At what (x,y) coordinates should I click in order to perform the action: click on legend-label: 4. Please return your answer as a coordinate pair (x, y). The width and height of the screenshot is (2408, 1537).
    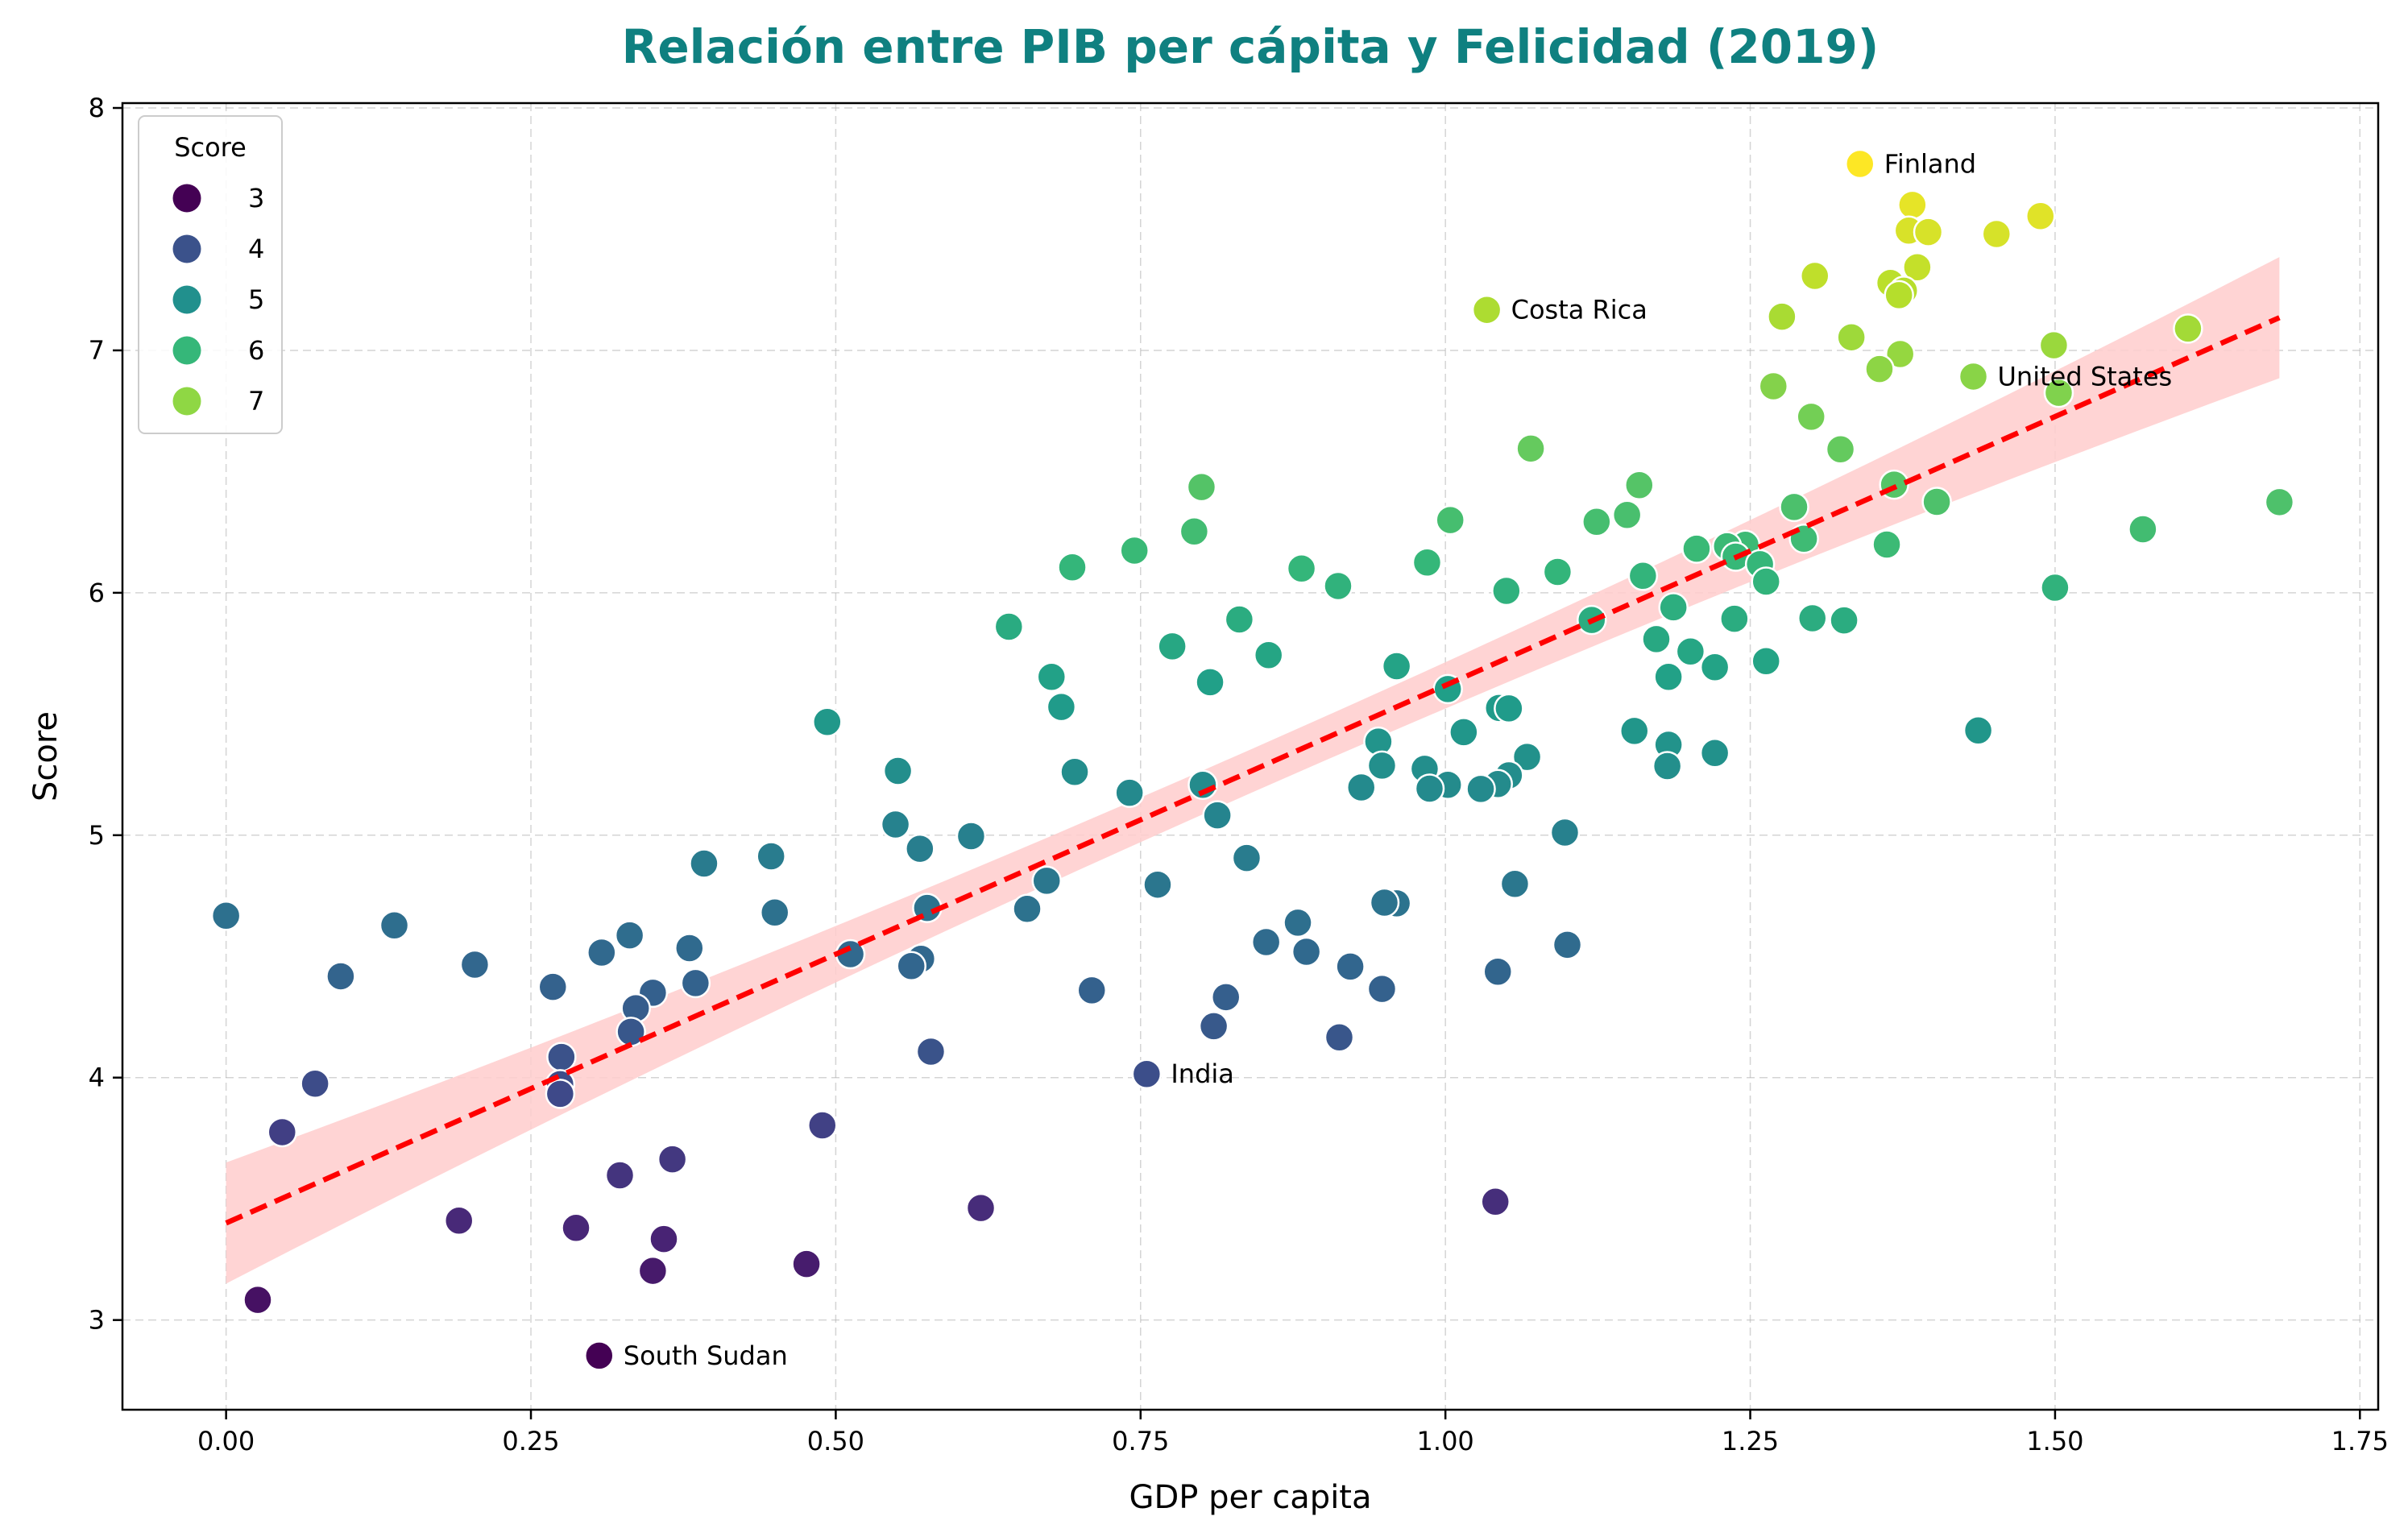
    Looking at the image, I should click on (256, 249).